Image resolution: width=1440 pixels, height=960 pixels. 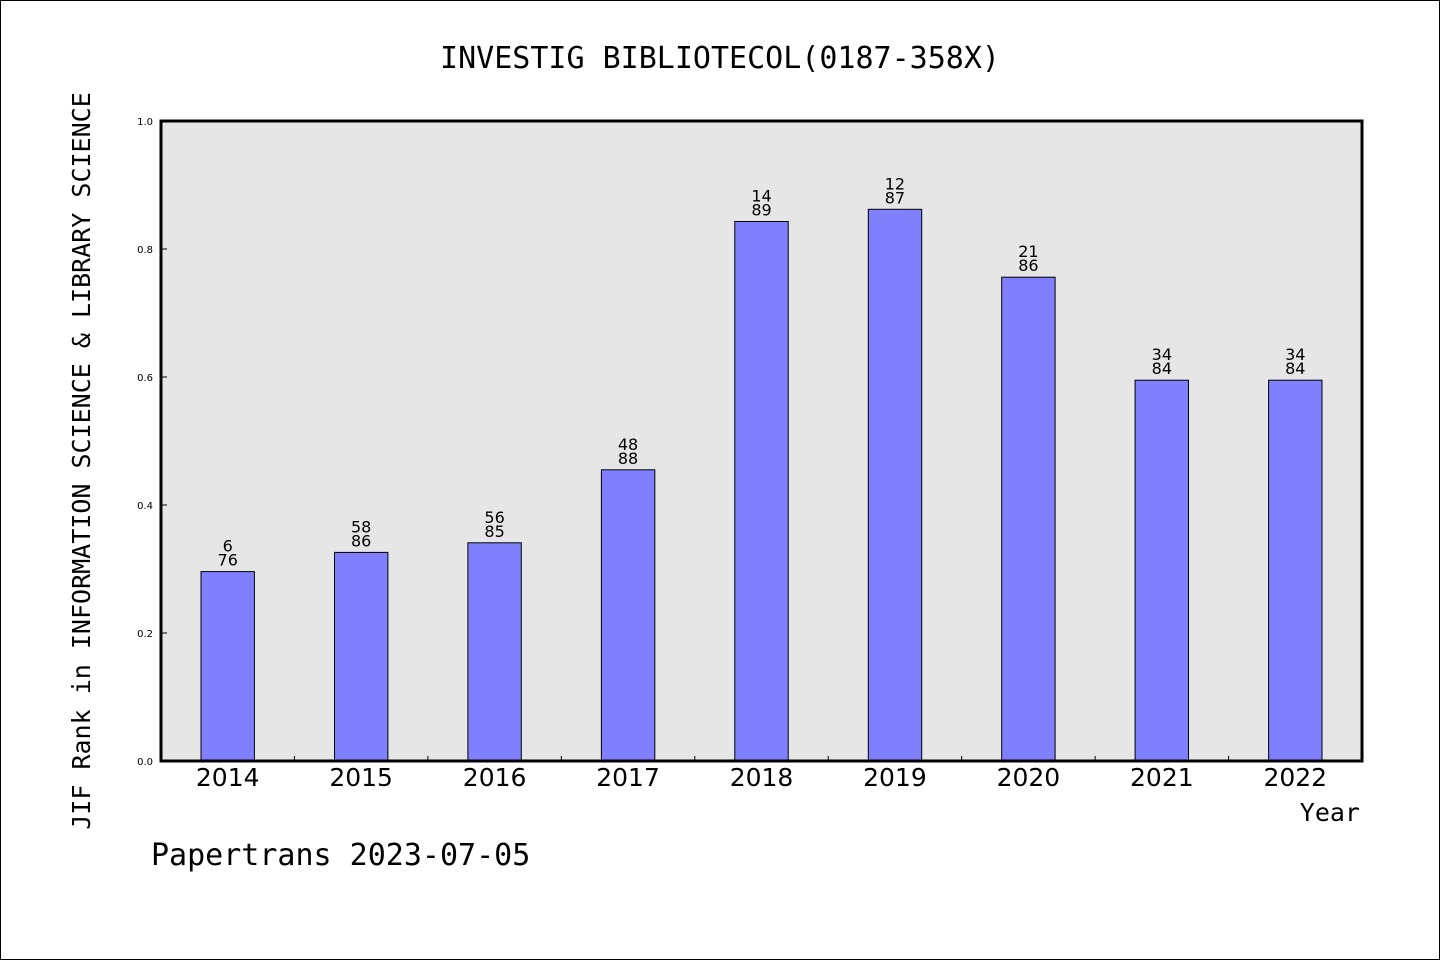 I want to click on bar-label-rank-2020: 21, so click(x=1028, y=251).